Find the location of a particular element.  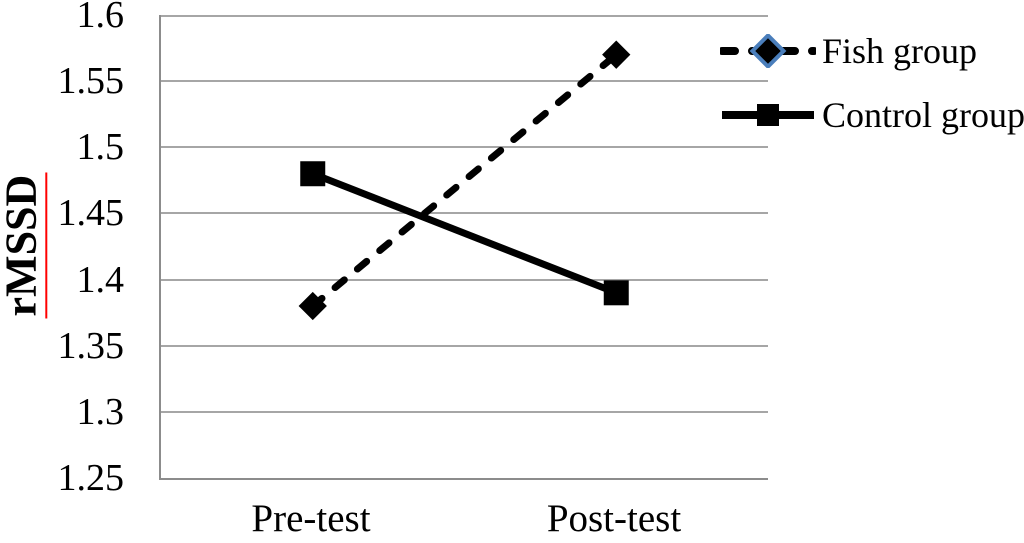

y-tick-label: 1.4 is located at coordinates (100, 279).